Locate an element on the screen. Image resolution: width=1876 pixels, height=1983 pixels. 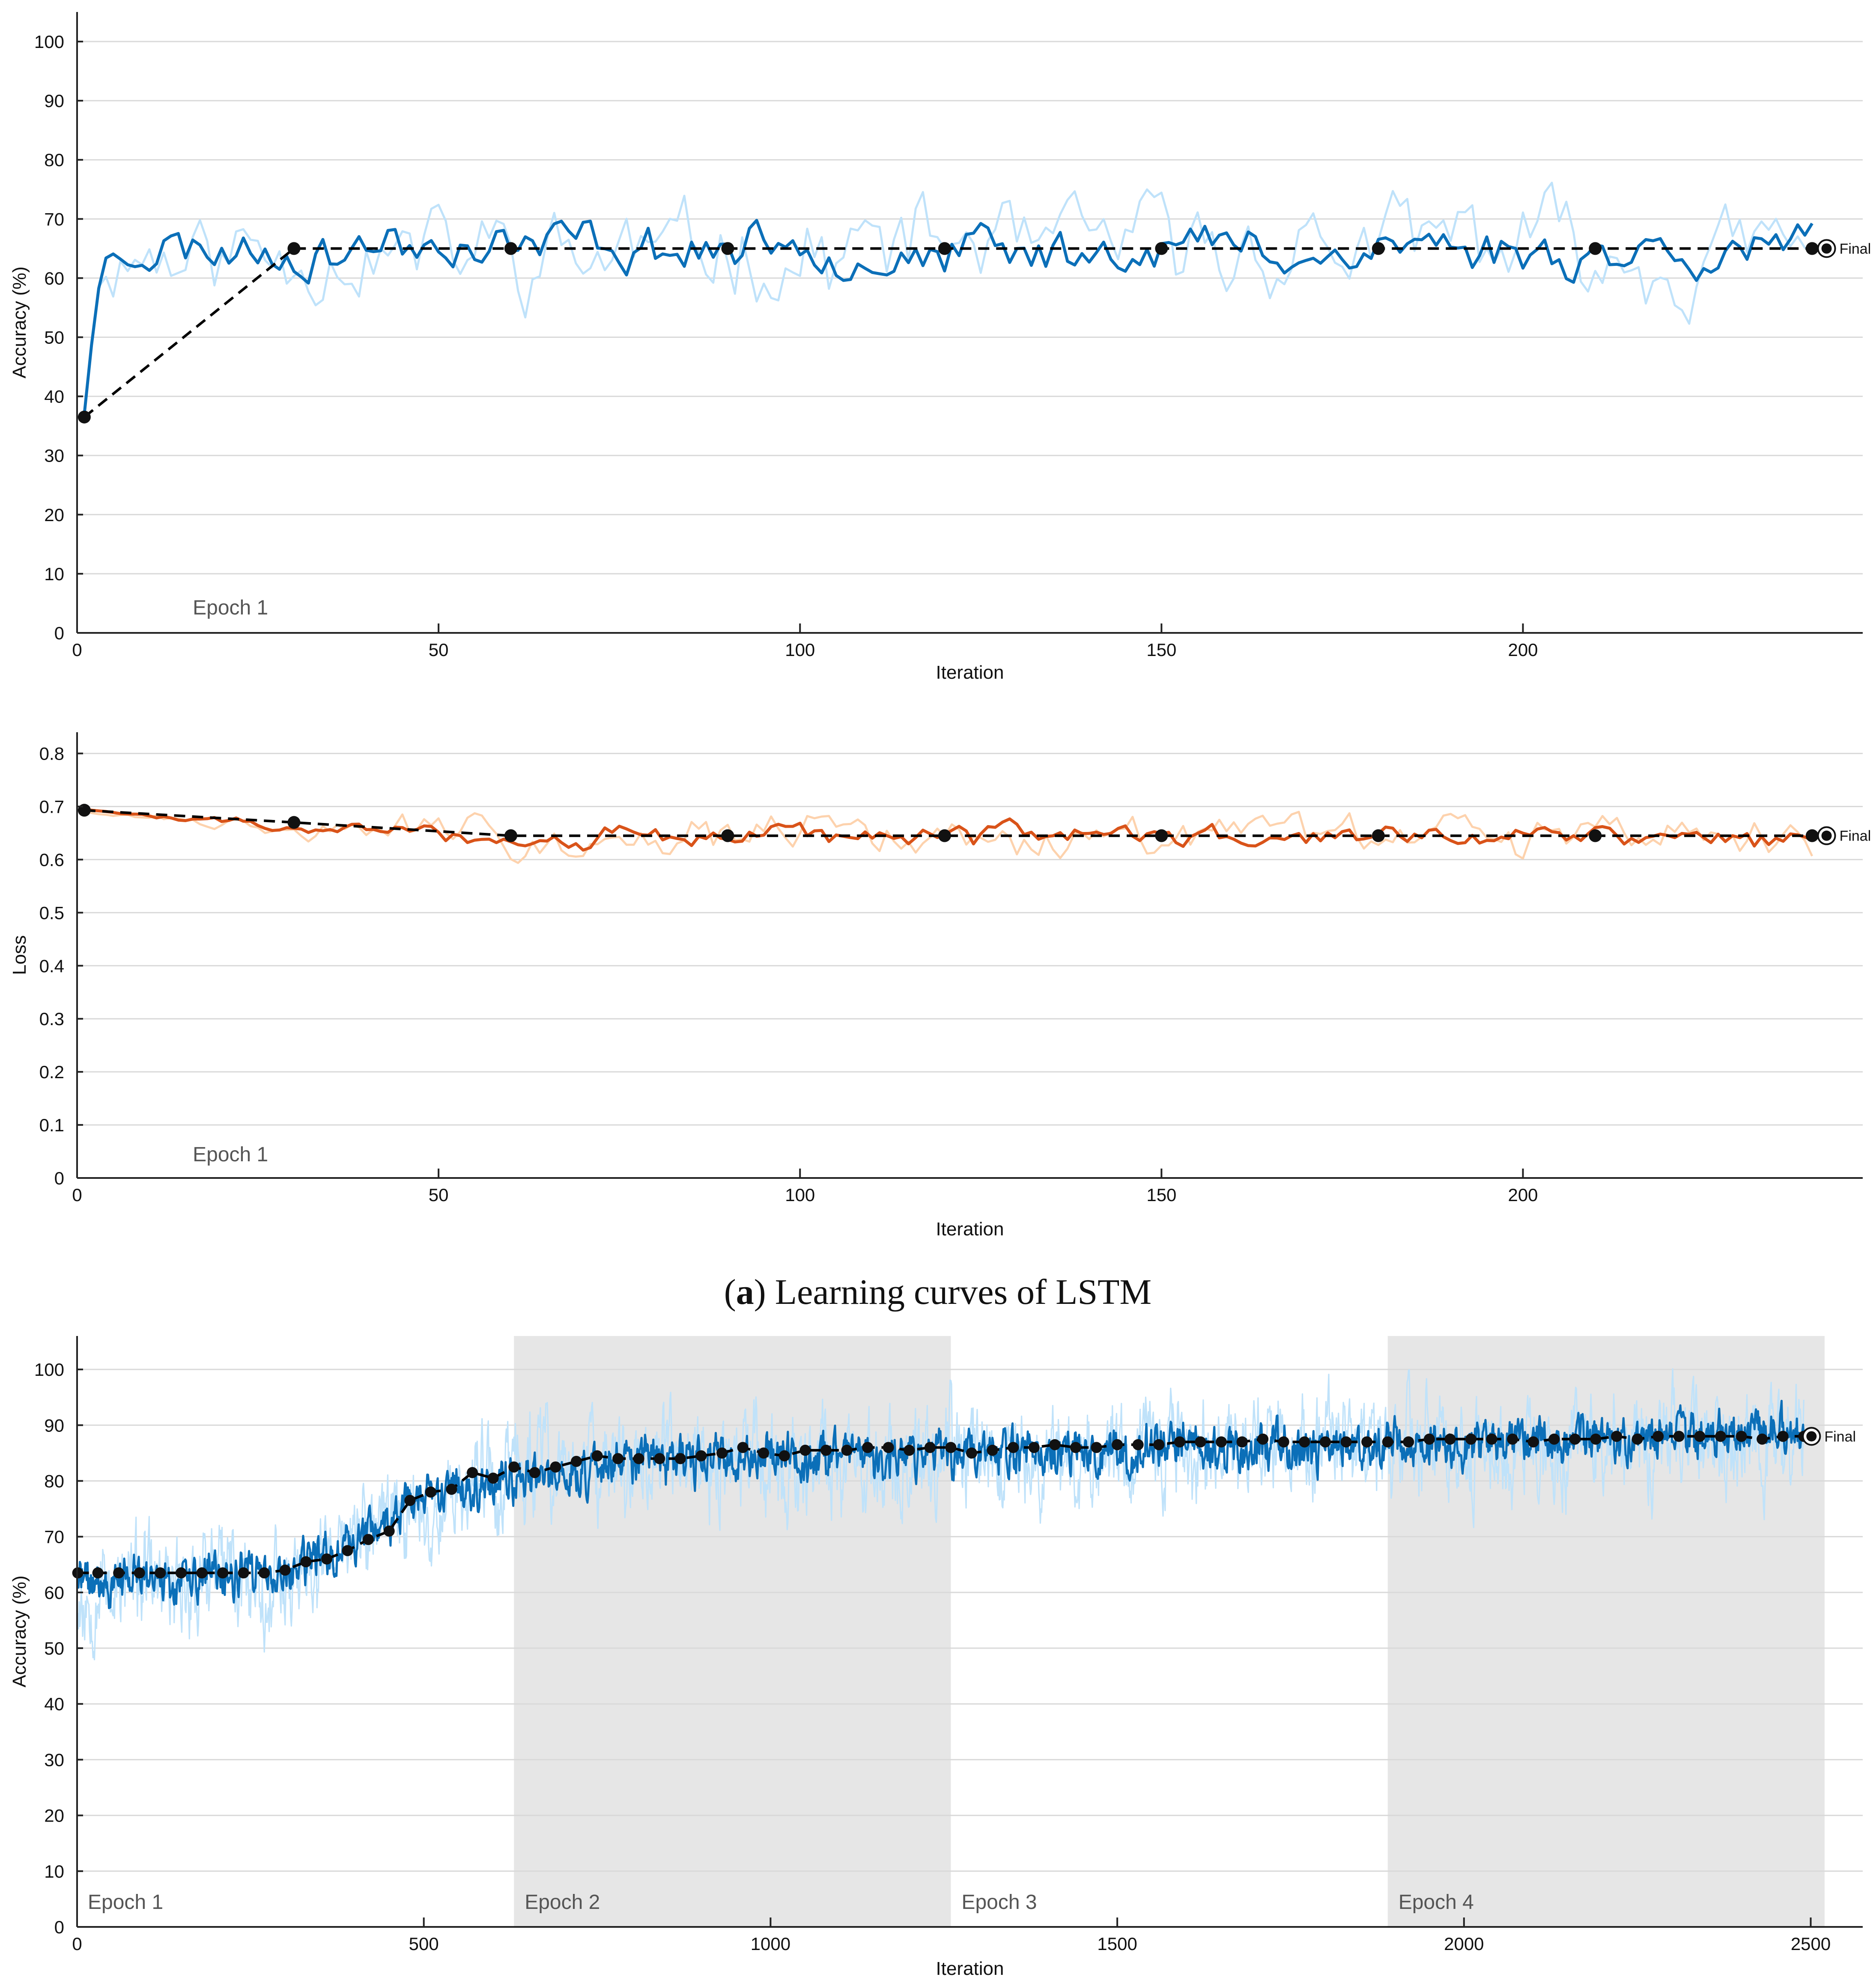
x-tick-label: 150 is located at coordinates (1161, 1195).